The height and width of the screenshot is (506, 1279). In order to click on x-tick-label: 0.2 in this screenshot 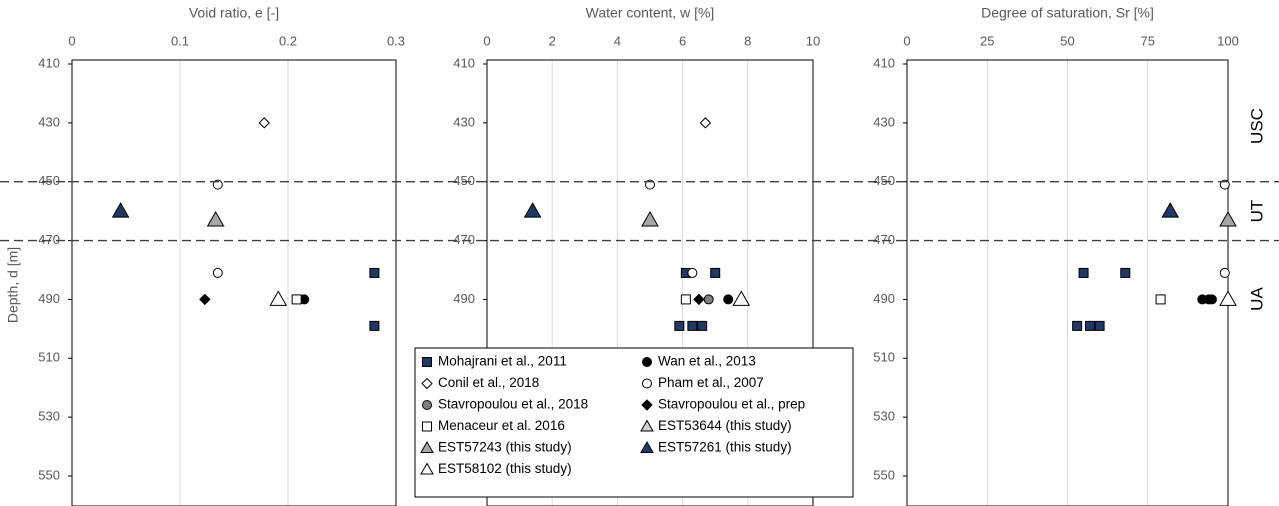, I will do `click(288, 40)`.